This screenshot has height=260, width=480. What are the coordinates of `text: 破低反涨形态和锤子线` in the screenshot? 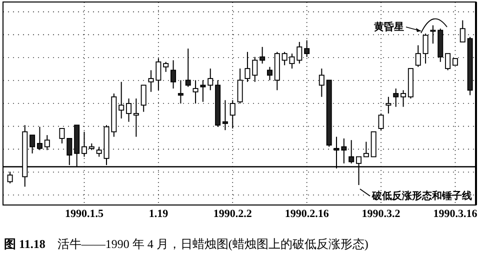 It's located at (421, 196).